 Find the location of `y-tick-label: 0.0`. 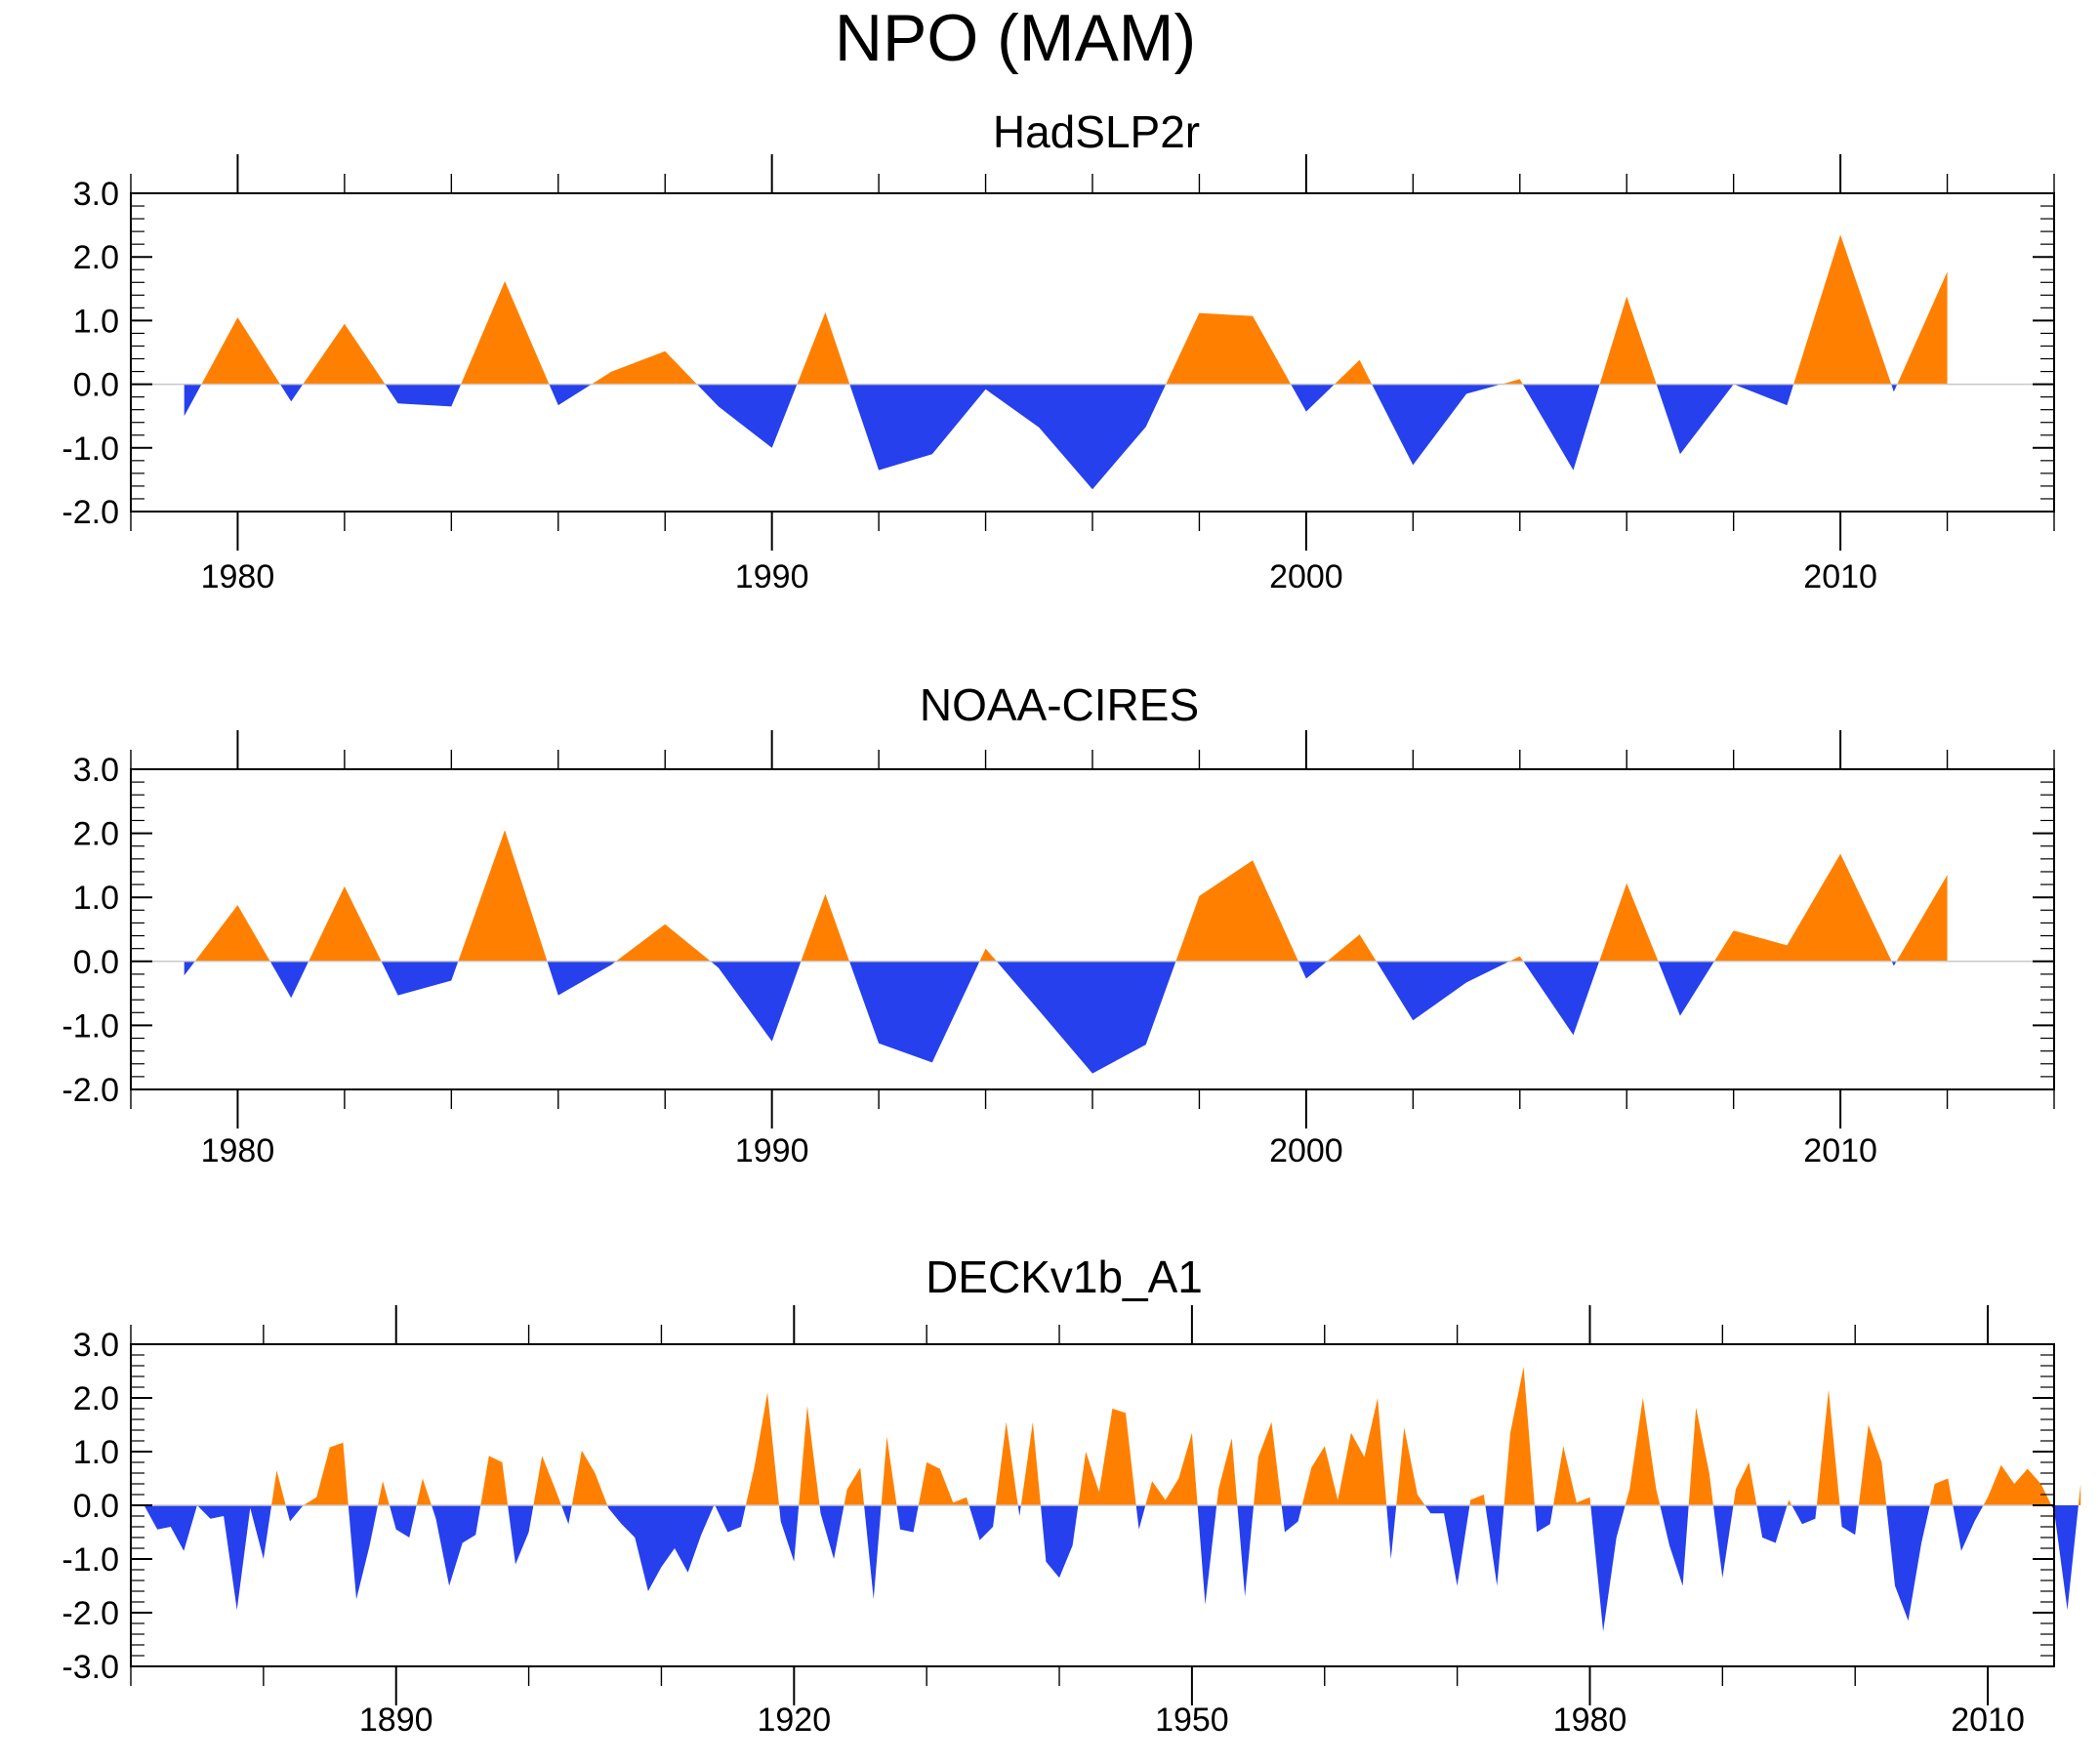

y-tick-label: 0.0 is located at coordinates (96, 1506).